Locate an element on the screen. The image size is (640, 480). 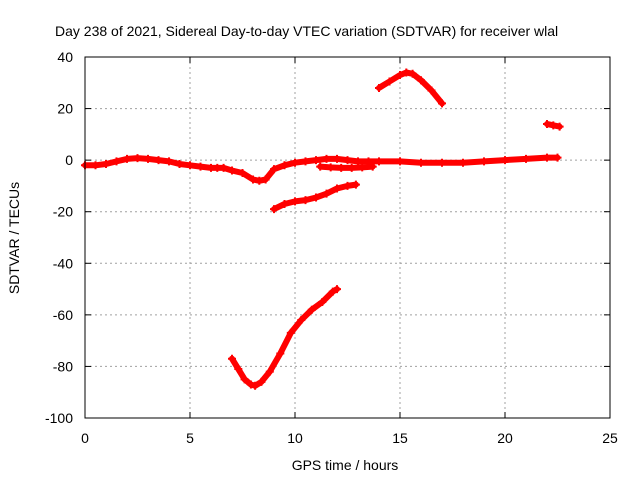
y-tick-label: 20 is located at coordinates (65, 109).